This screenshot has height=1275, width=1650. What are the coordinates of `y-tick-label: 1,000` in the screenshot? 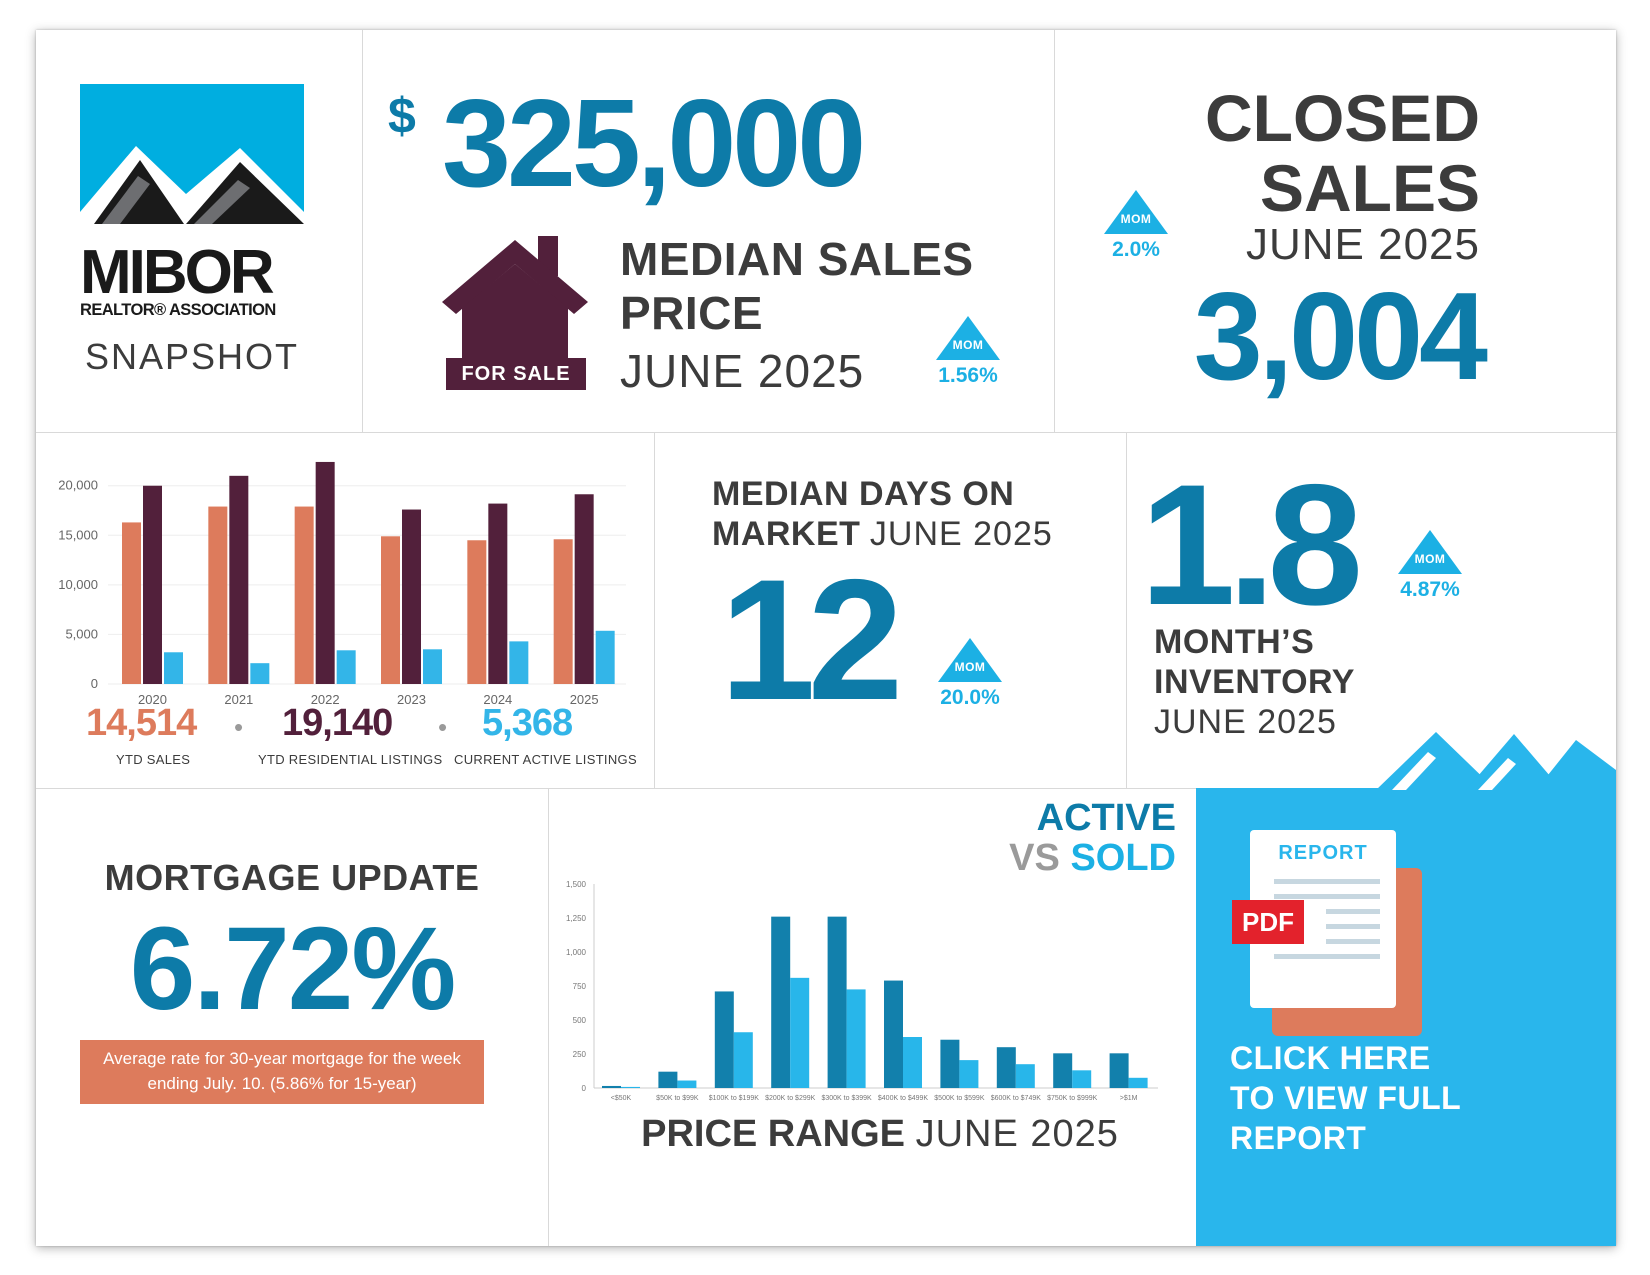 It's located at (576, 952).